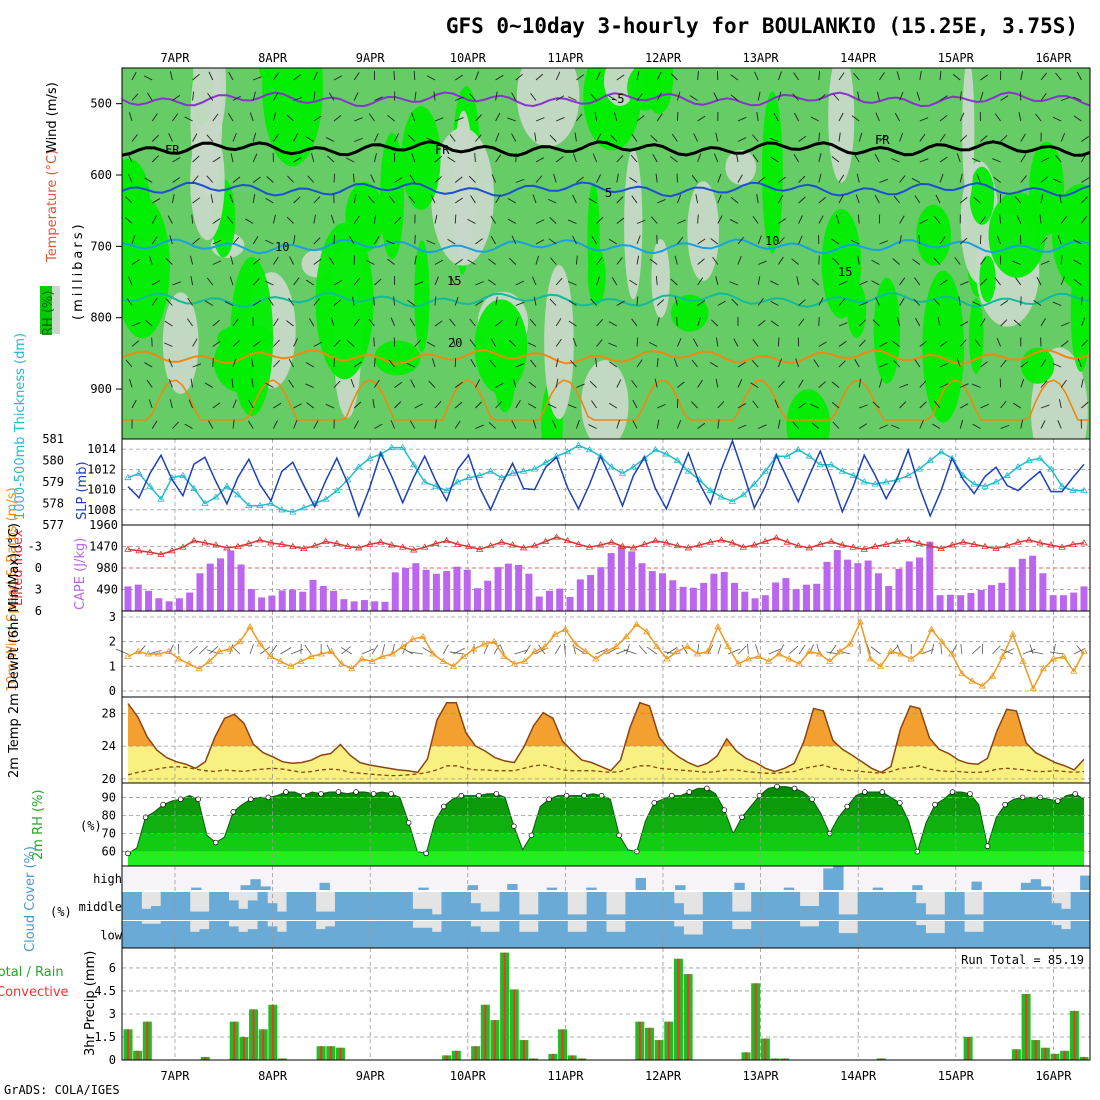  What do you see at coordinates (101, 510) in the screenshot?
I see `slp-tick-label: 1008` at bounding box center [101, 510].